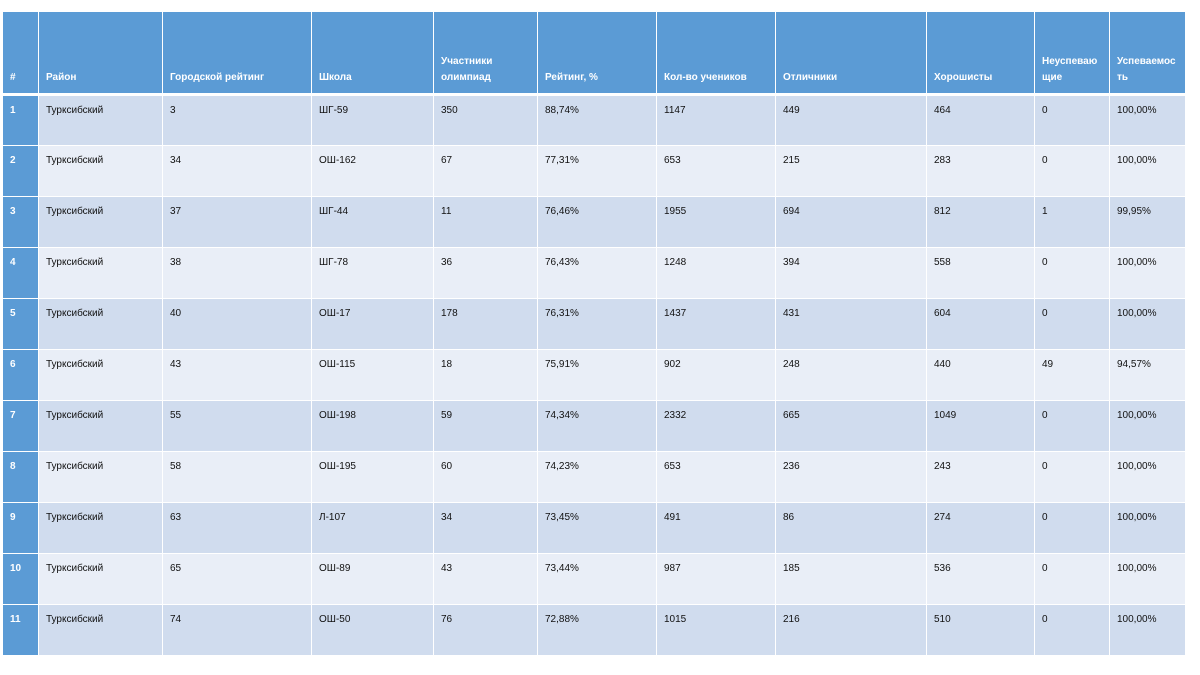 The width and height of the screenshot is (1200, 675). Describe the element at coordinates (597, 273) in the screenshot. I see `col-rating-percent-cell: 76,43%` at that location.